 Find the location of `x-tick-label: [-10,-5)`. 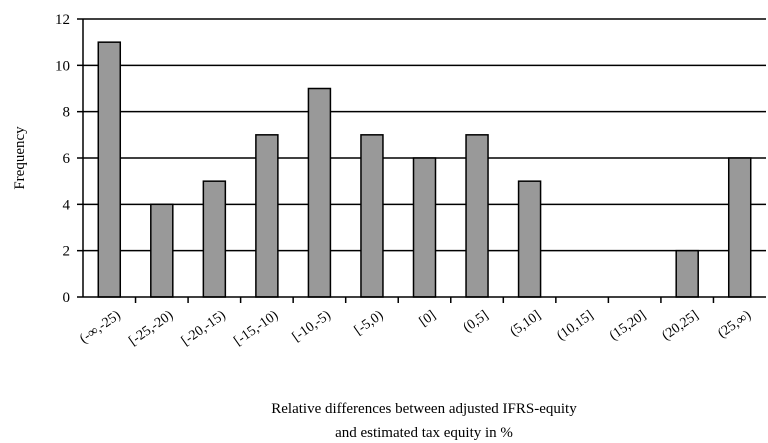

x-tick-label: [-10,-5) is located at coordinates (312, 326).